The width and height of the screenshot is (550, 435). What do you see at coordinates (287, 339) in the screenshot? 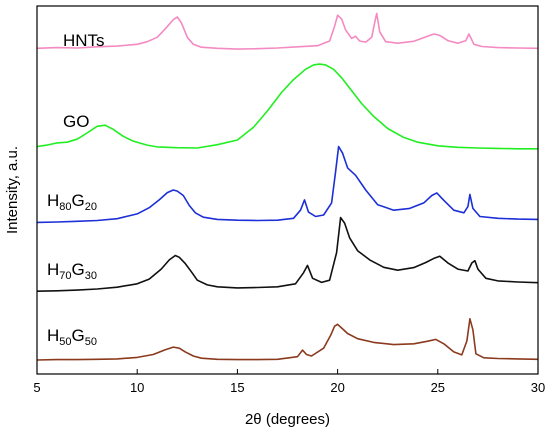
I see `series-line-h50g50` at bounding box center [287, 339].